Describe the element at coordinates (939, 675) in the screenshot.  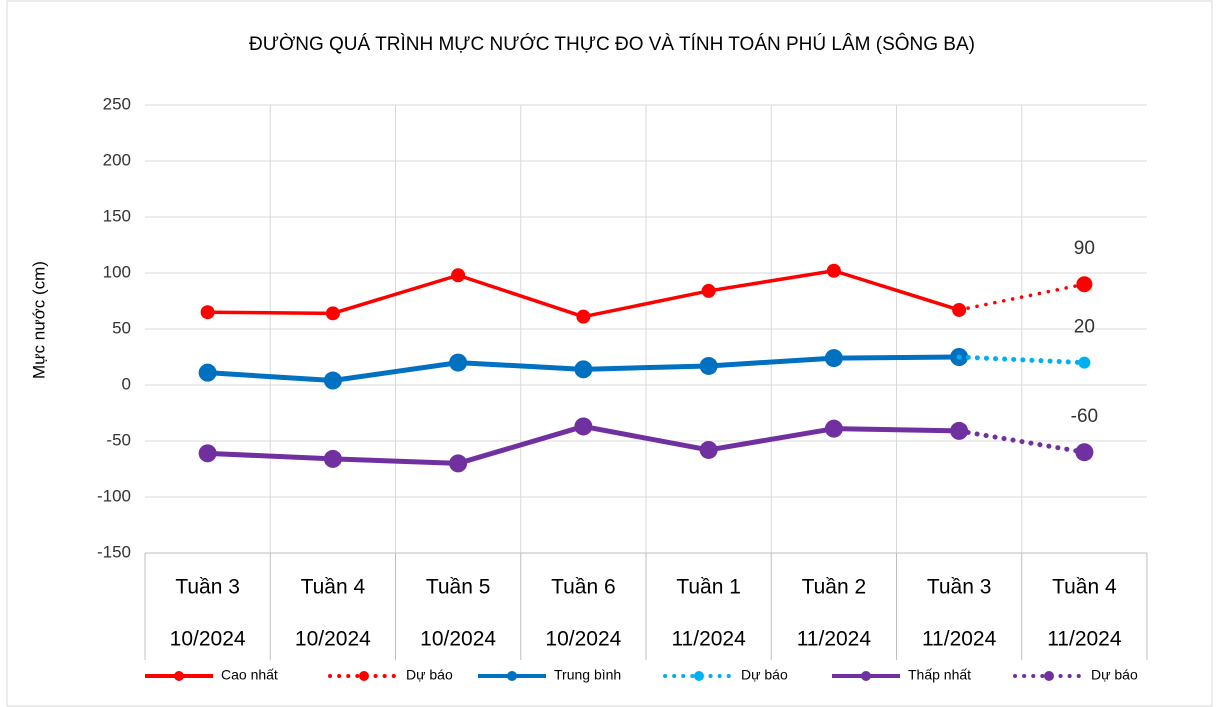
I see `legend-label: Thấp nhất` at that location.